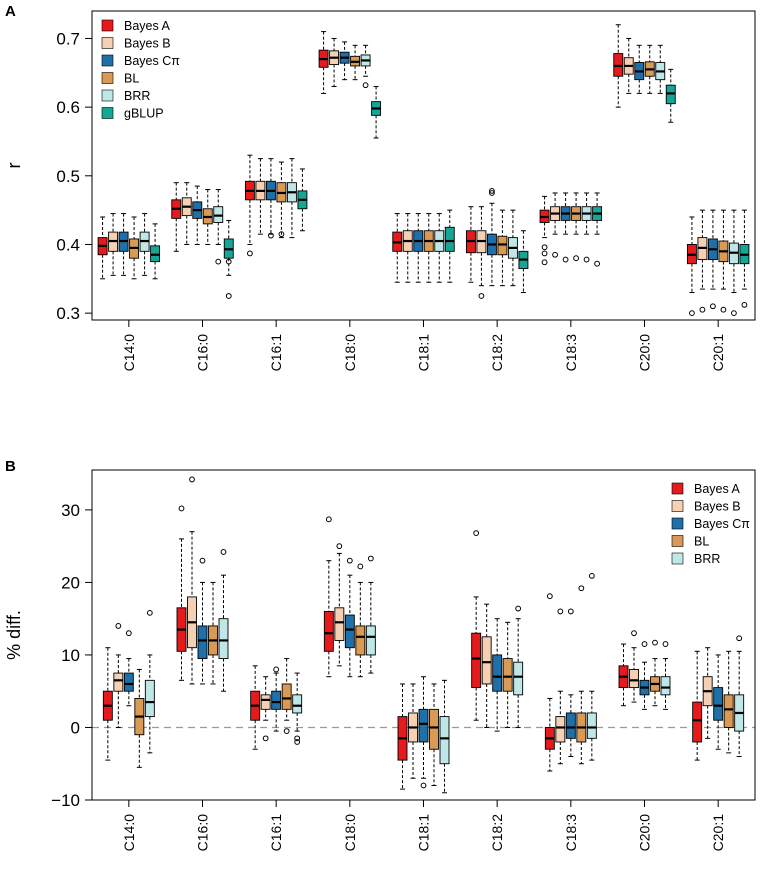  Describe the element at coordinates (68, 107) in the screenshot. I see `y-tick-label: 0.6` at that location.